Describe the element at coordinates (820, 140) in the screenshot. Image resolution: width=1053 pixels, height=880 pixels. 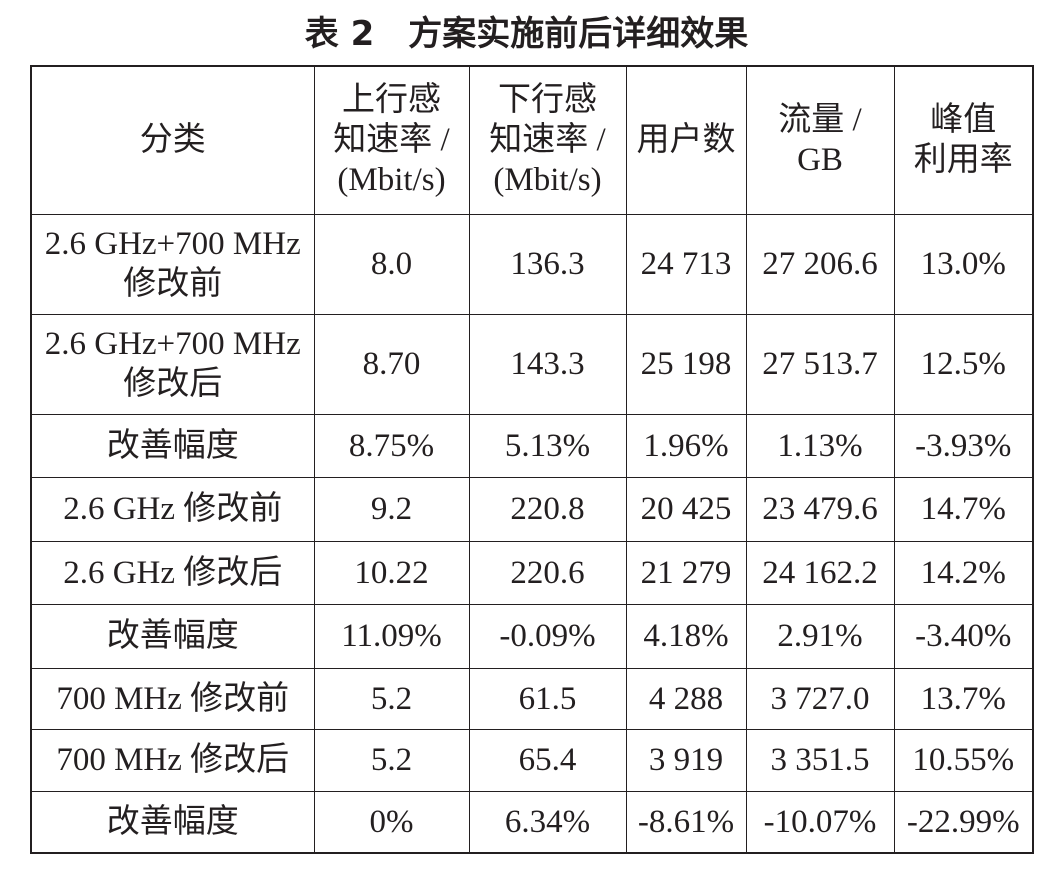
I see `header-cell: 流量 / GB` at that location.